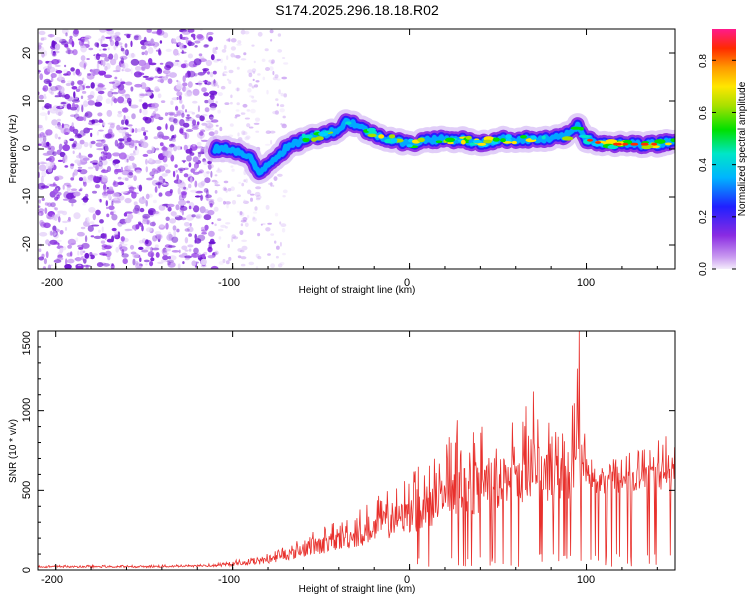 The height and width of the screenshot is (605, 750). I want to click on figure-title: S174.2025.296.18.18.R02, so click(357, 10).